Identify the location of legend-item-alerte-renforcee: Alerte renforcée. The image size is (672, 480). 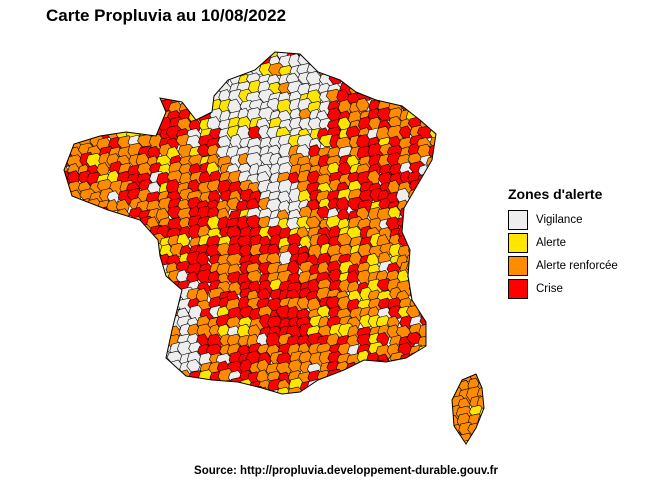
(563, 265).